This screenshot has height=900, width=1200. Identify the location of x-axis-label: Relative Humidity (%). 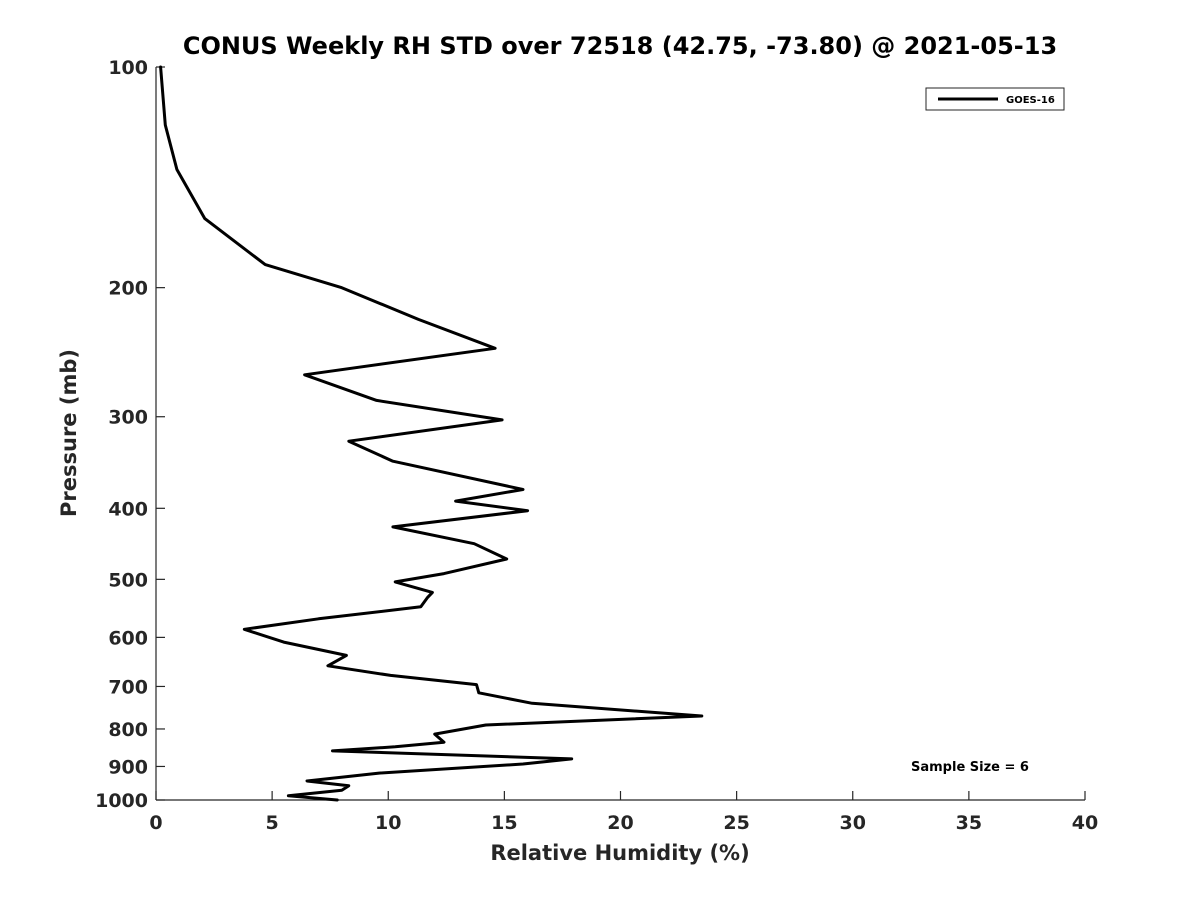
(619, 853).